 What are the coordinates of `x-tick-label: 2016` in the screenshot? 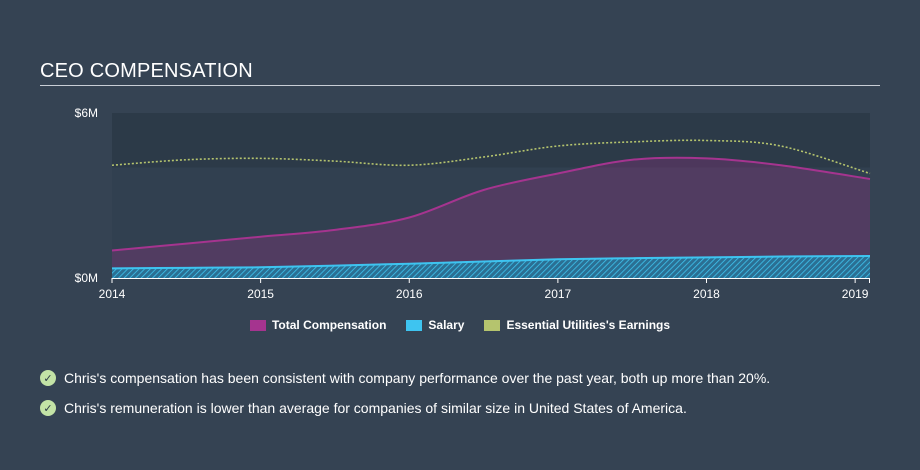 It's located at (409, 294).